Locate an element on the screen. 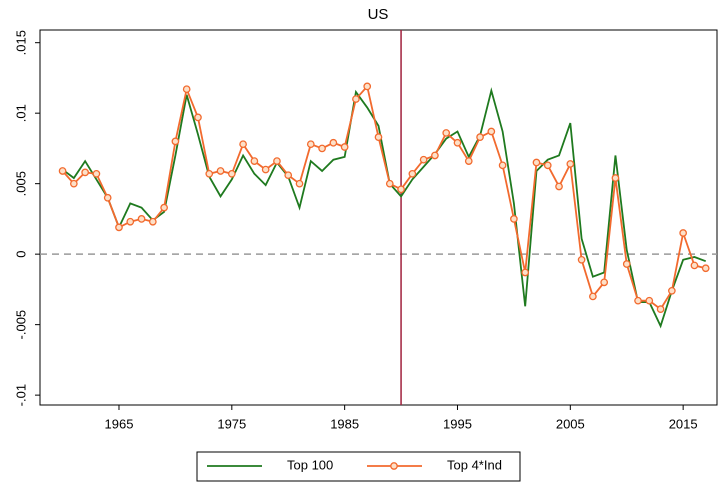  y-tick-label: -.01 is located at coordinates (20, 395).